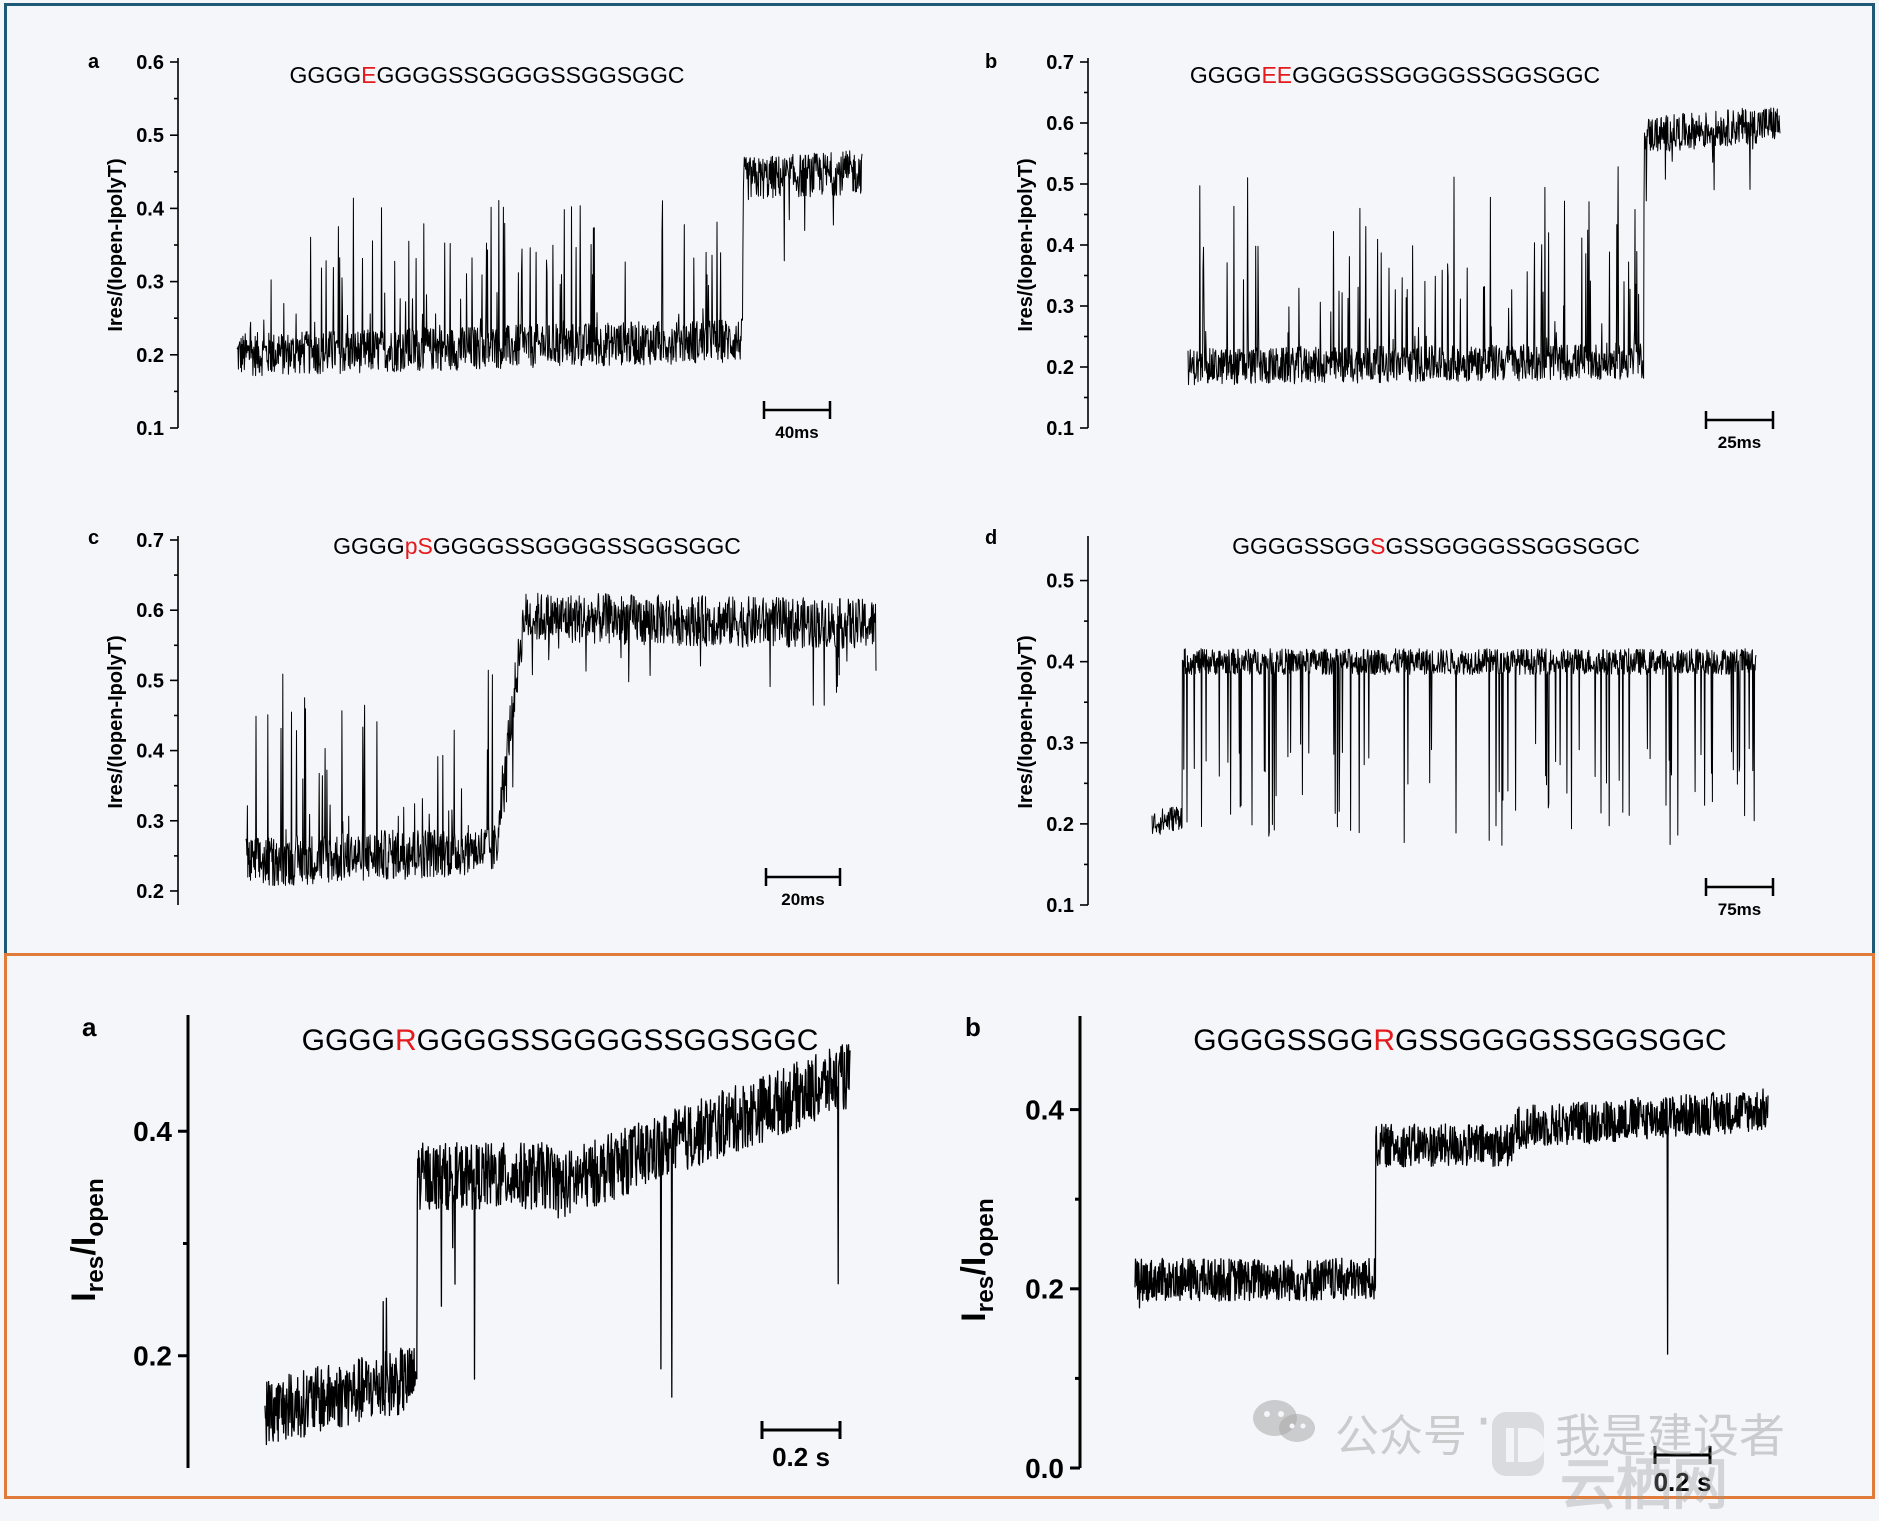 The width and height of the screenshot is (1879, 1521). What do you see at coordinates (419, 546) in the screenshot?
I see `sequence-mutation: pS` at bounding box center [419, 546].